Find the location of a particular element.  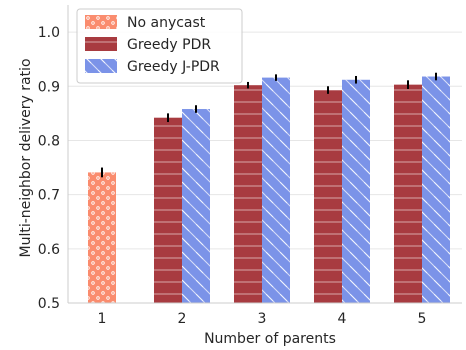

x-tick-label: 5 is located at coordinates (422, 319).